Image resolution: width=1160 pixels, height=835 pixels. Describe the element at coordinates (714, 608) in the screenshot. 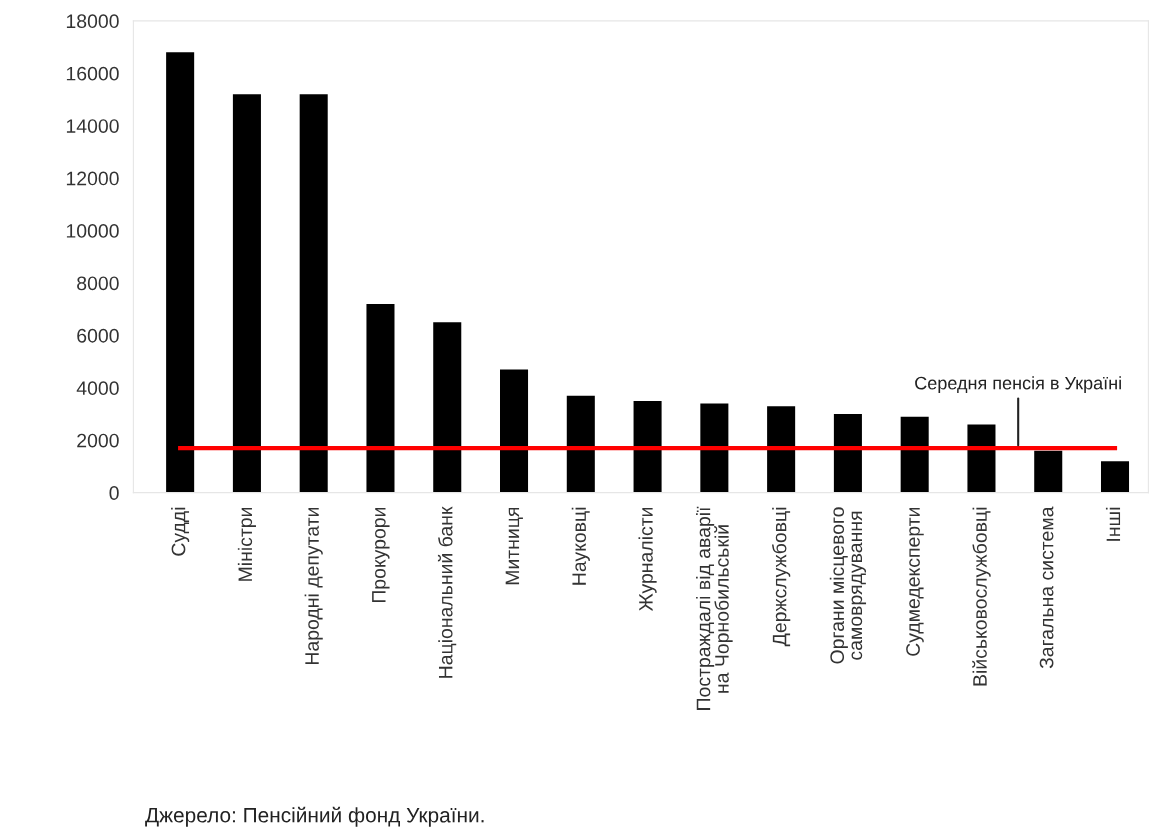

I see `x-tick-label: Постраждалі від аварії на Чорнобильській` at that location.